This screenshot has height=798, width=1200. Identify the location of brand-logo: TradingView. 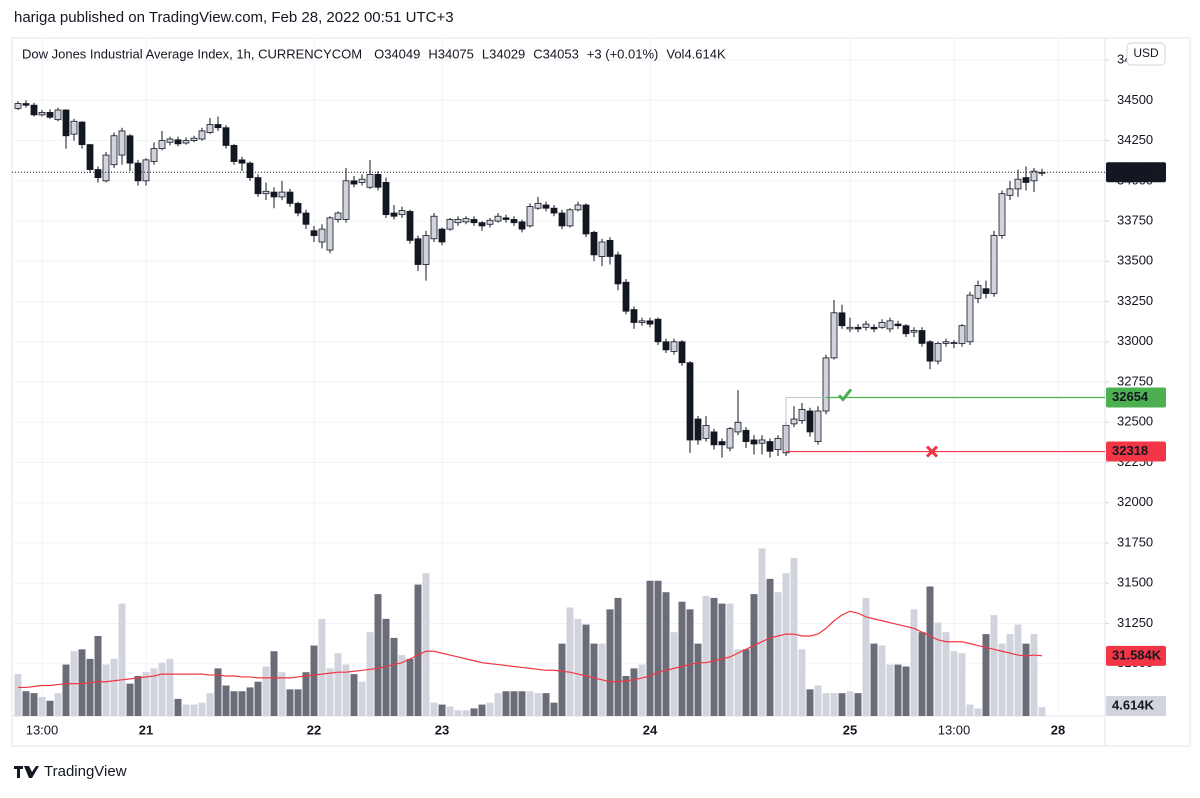
(70, 771).